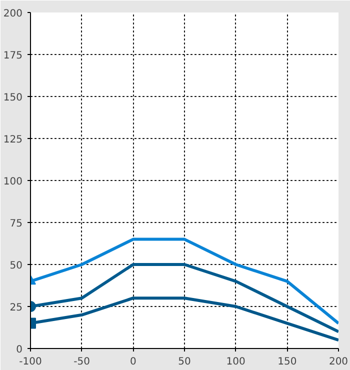  Describe the element at coordinates (13, 140) in the screenshot. I see `y-tick-label: 125` at that location.